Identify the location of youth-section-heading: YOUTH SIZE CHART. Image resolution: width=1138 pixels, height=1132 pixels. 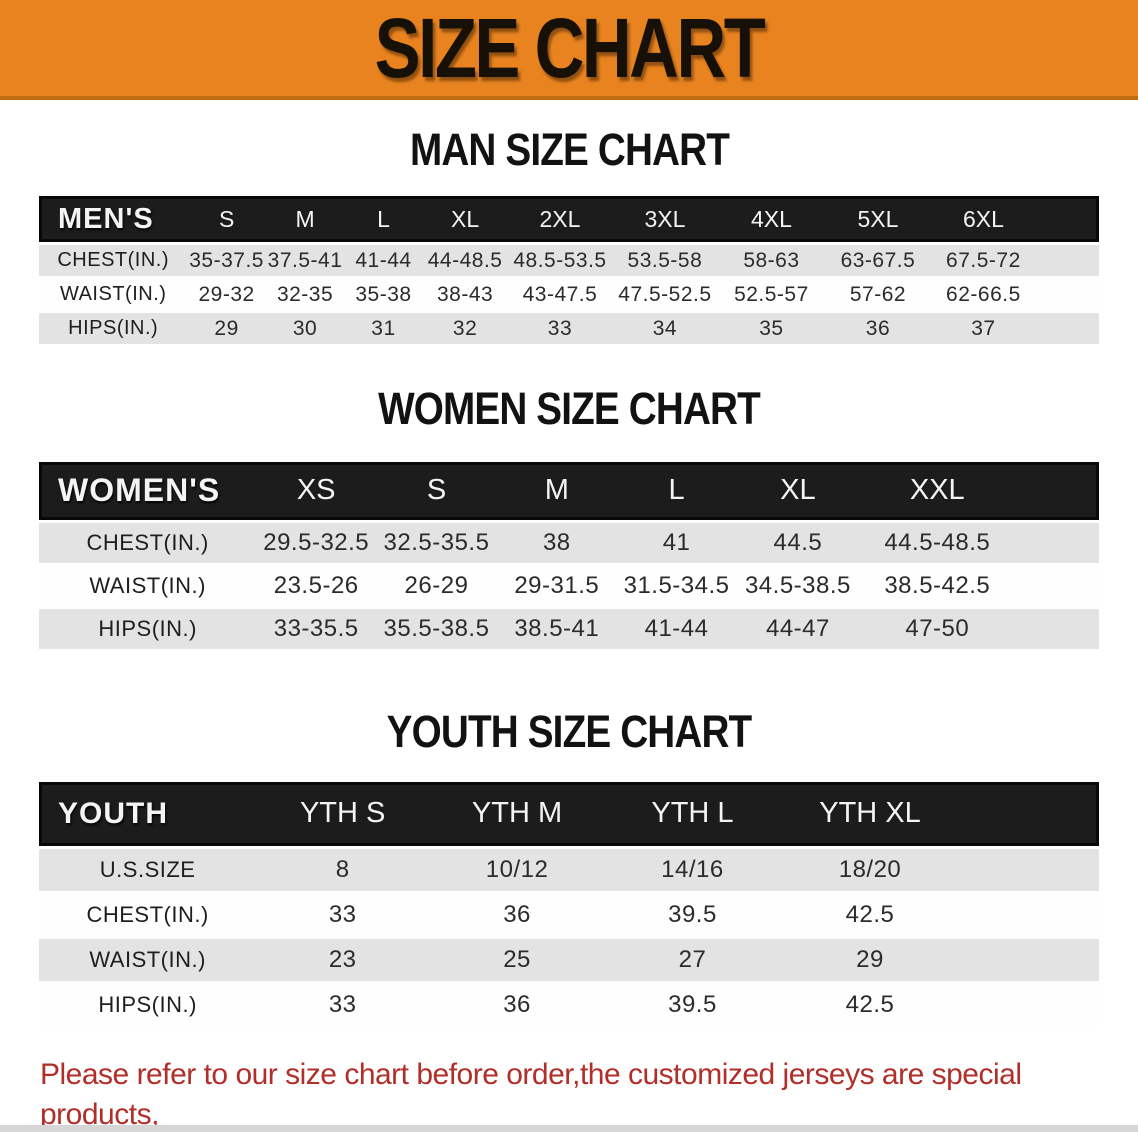
(569, 731).